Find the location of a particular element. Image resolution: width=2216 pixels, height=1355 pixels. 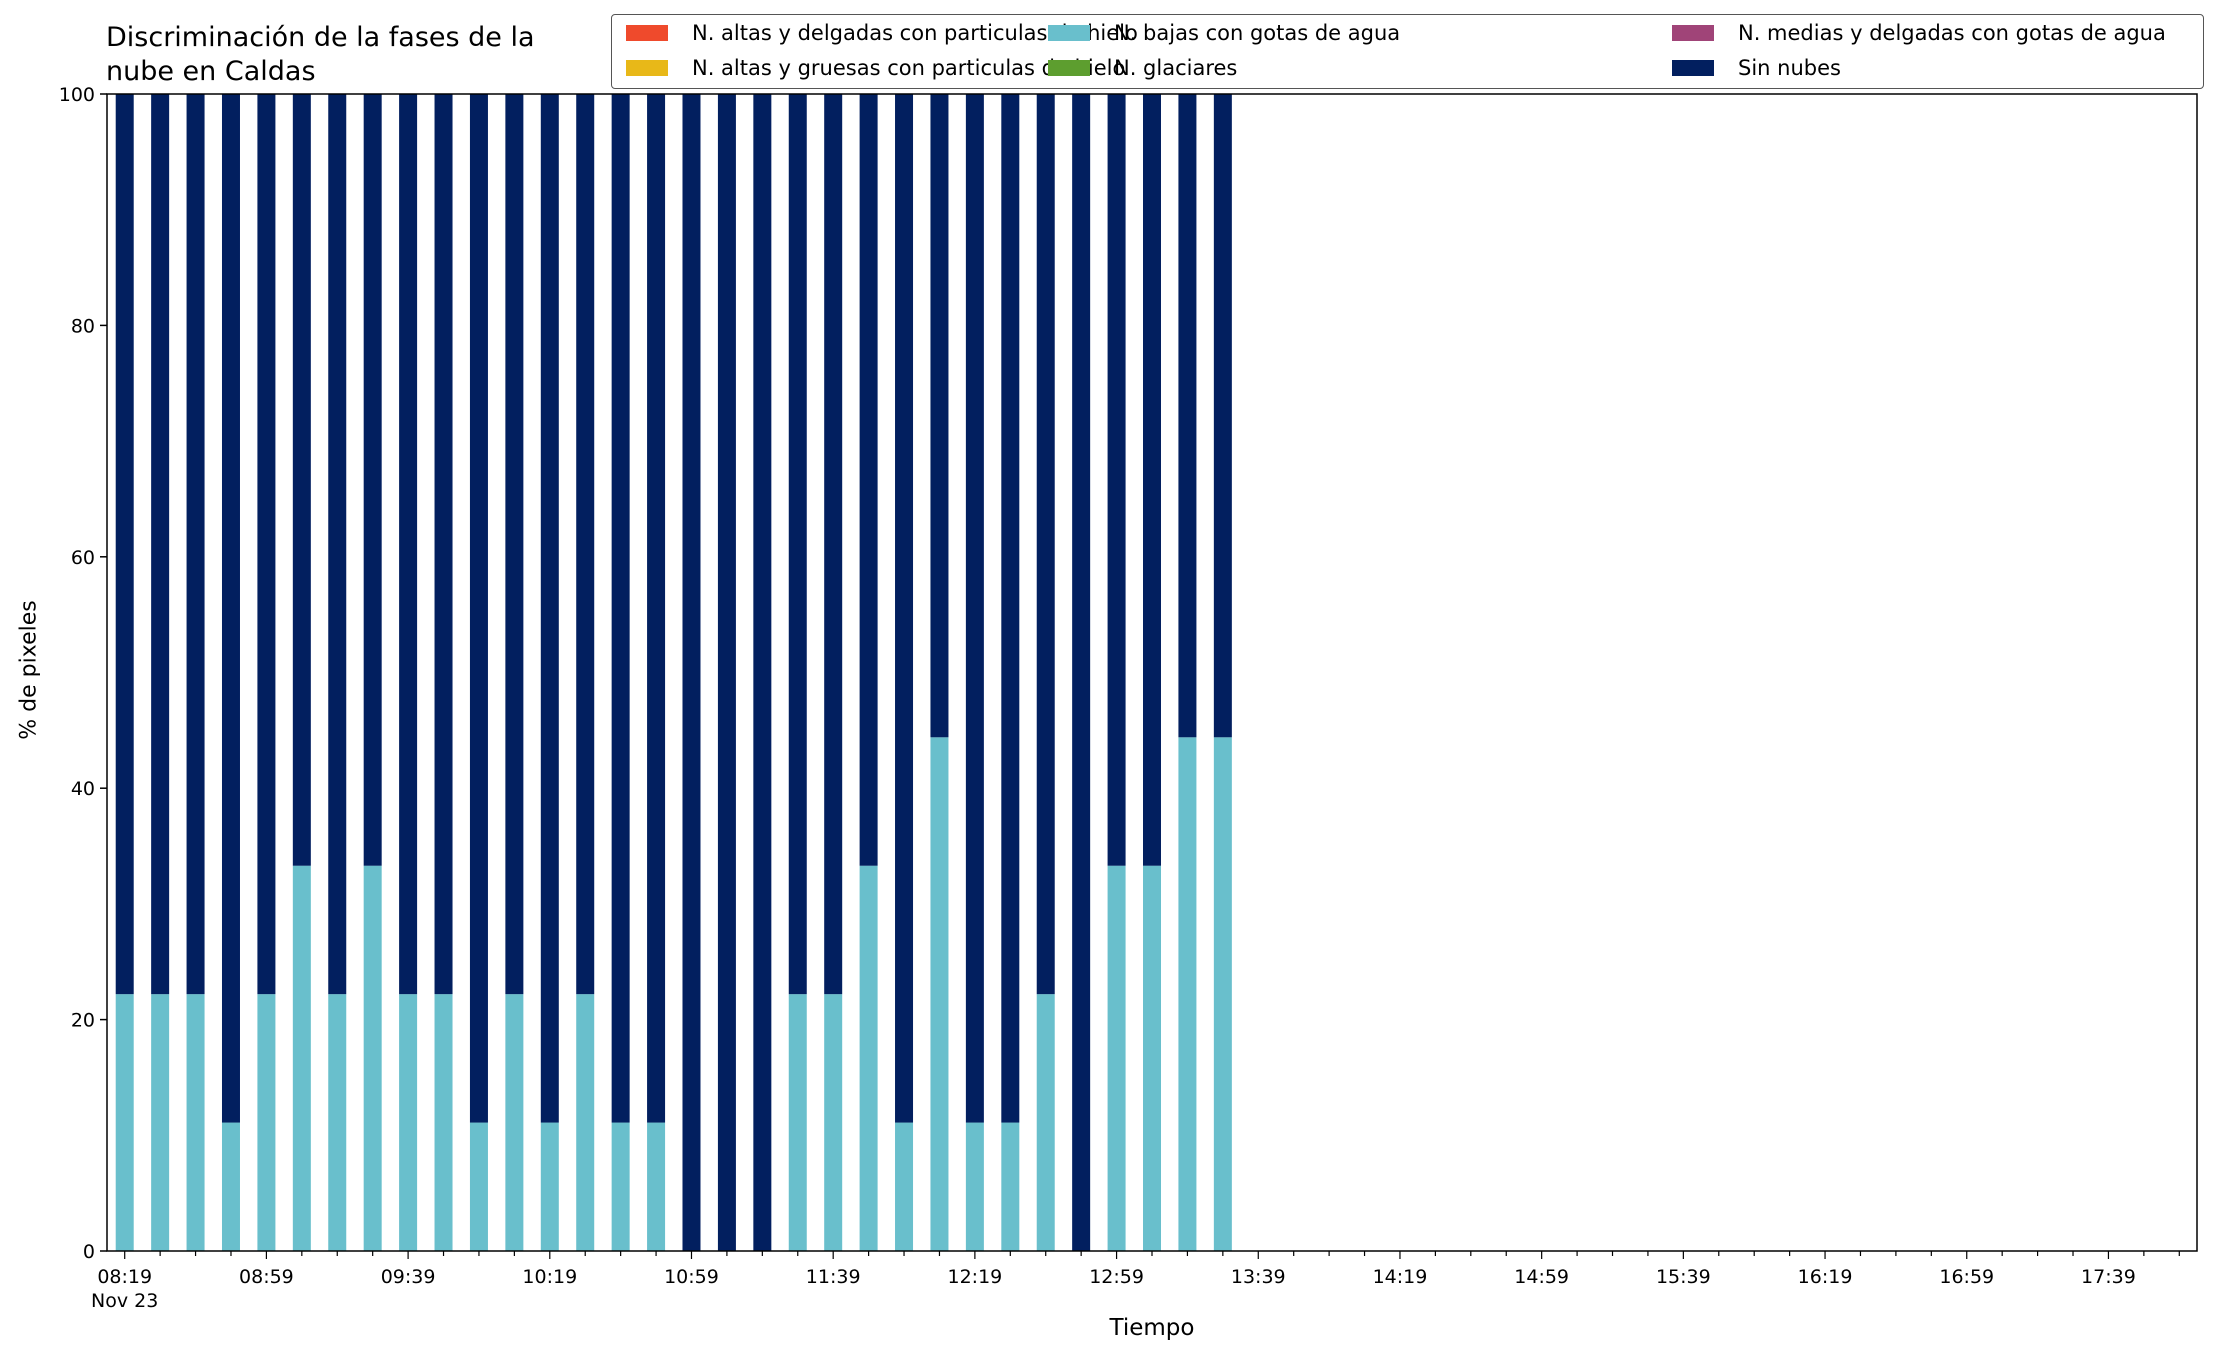

x-tick-label-14: 17:39 is located at coordinates (2108, 1277).